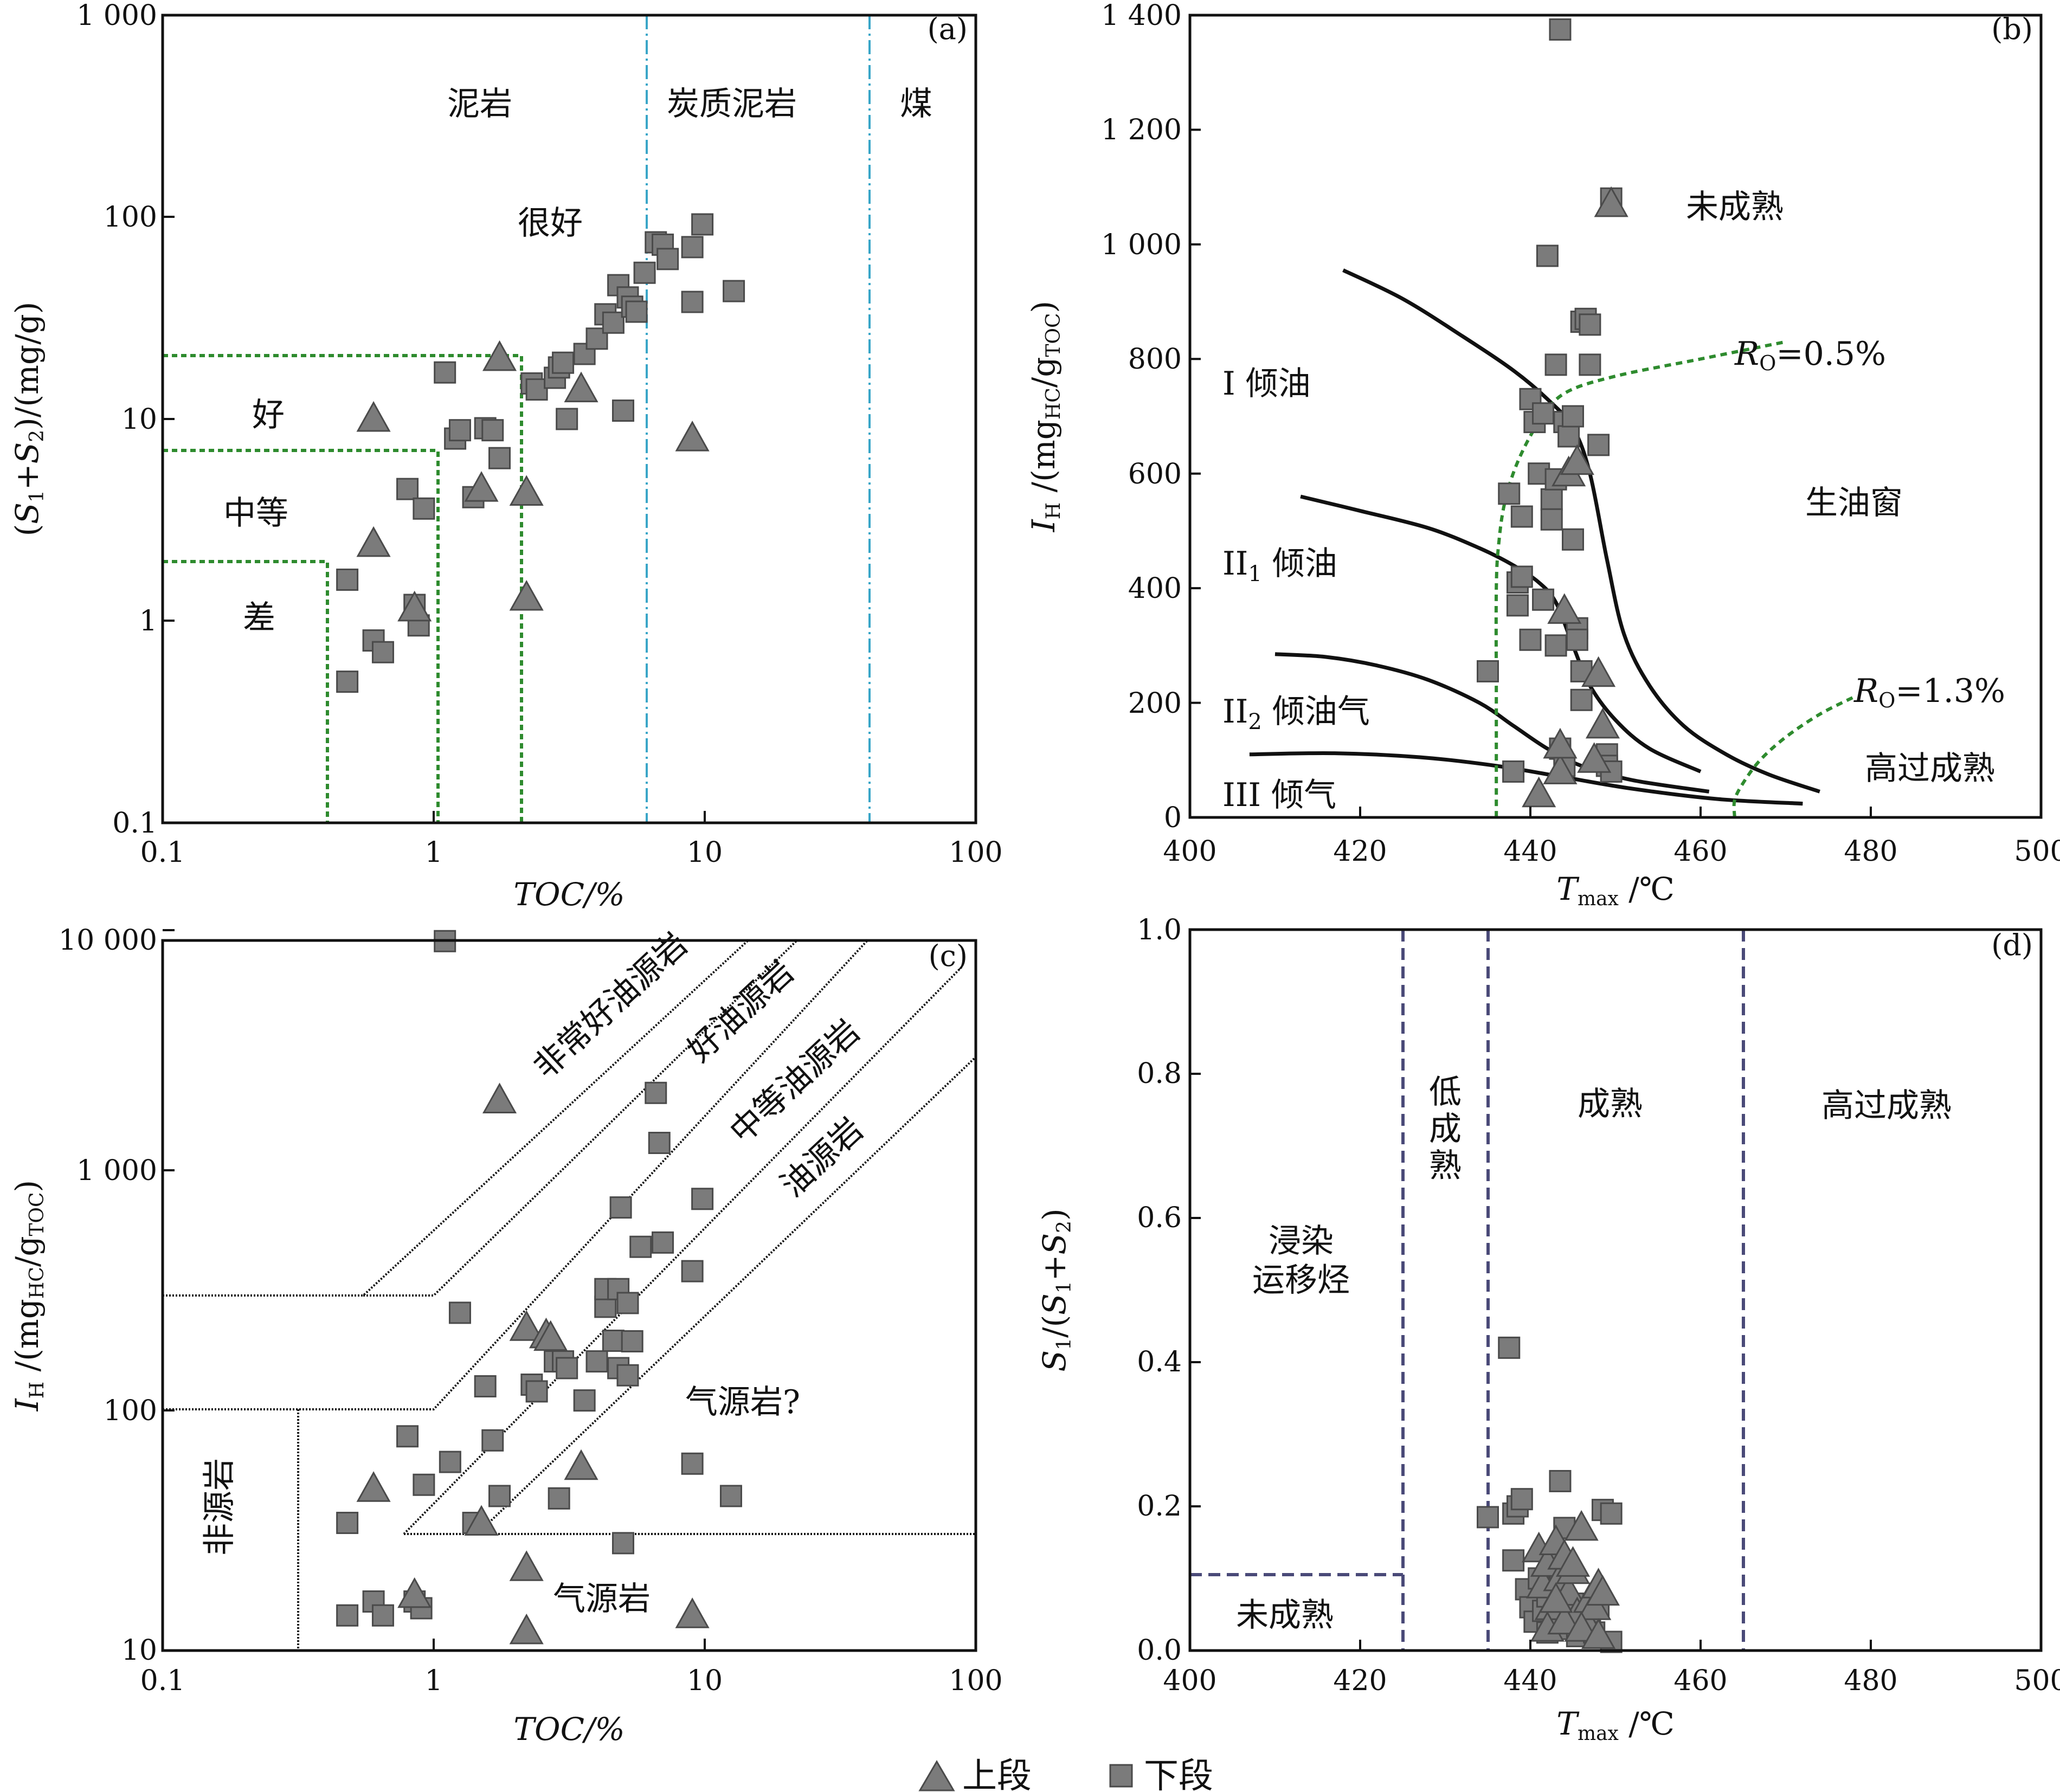 This screenshot has width=2060, height=1792. Describe the element at coordinates (117, 16) in the screenshot. I see `panel-a-ytick: 1 000` at that location.